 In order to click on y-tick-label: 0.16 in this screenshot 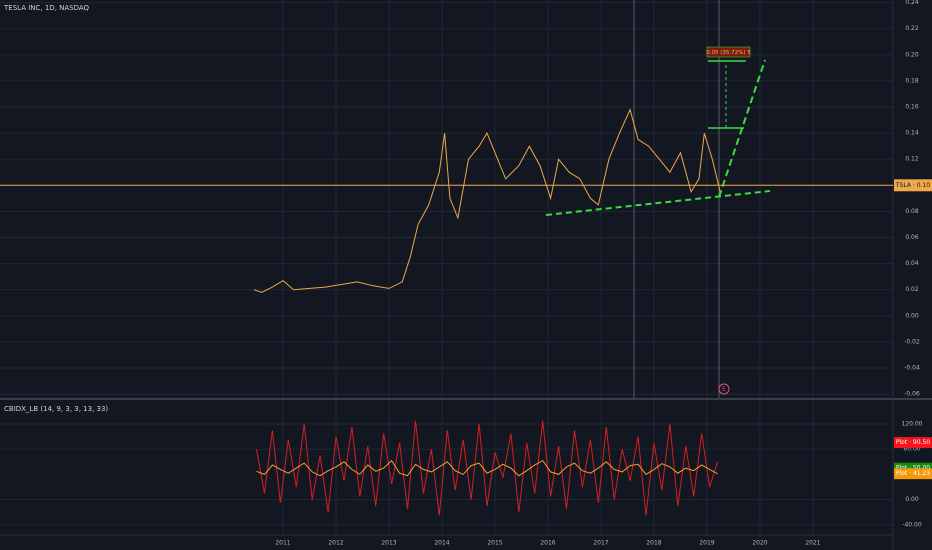, I will do `click(912, 107)`.